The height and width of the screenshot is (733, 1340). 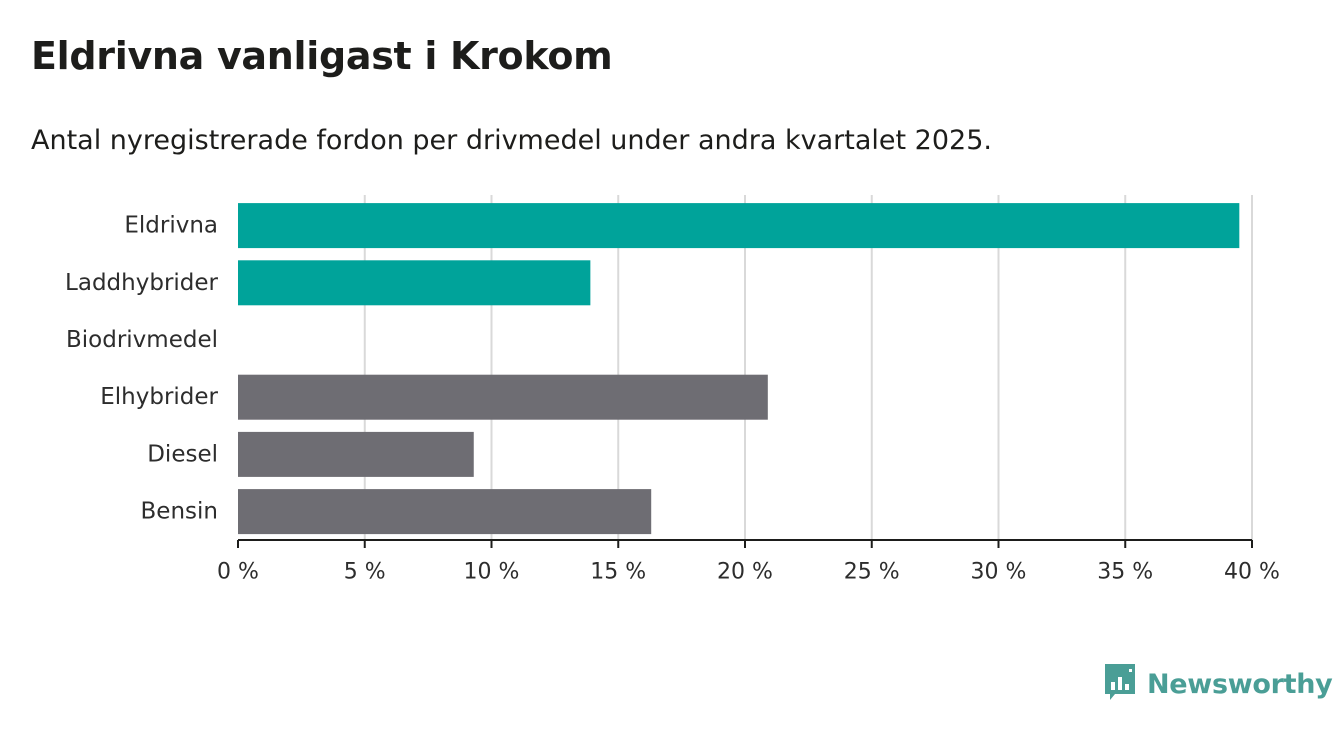 What do you see at coordinates (159, 397) in the screenshot?
I see `category-label: Elhybrider` at bounding box center [159, 397].